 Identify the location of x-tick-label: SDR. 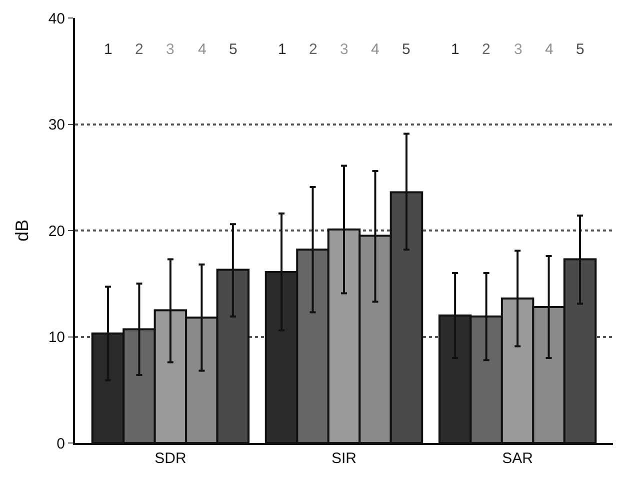
(170, 458).